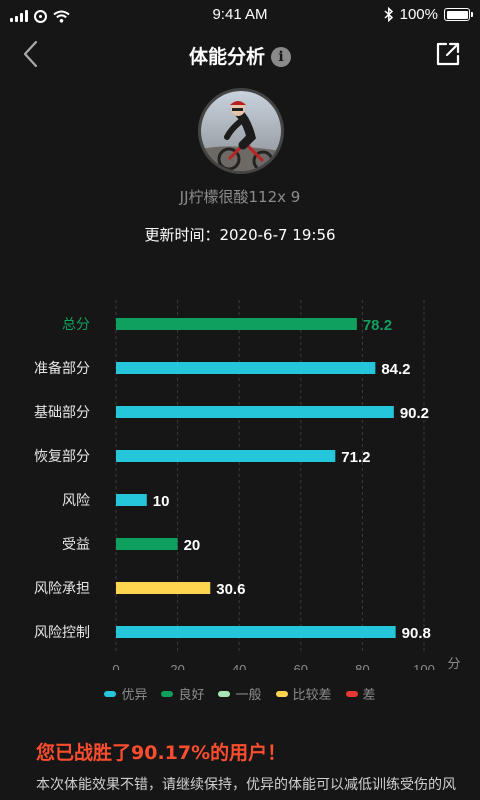  What do you see at coordinates (246, 785) in the screenshot?
I see `summary-description: 本次体能效果不错，请继续保持，优异的体能可以减低训练受伤的风险，加油` at bounding box center [246, 785].